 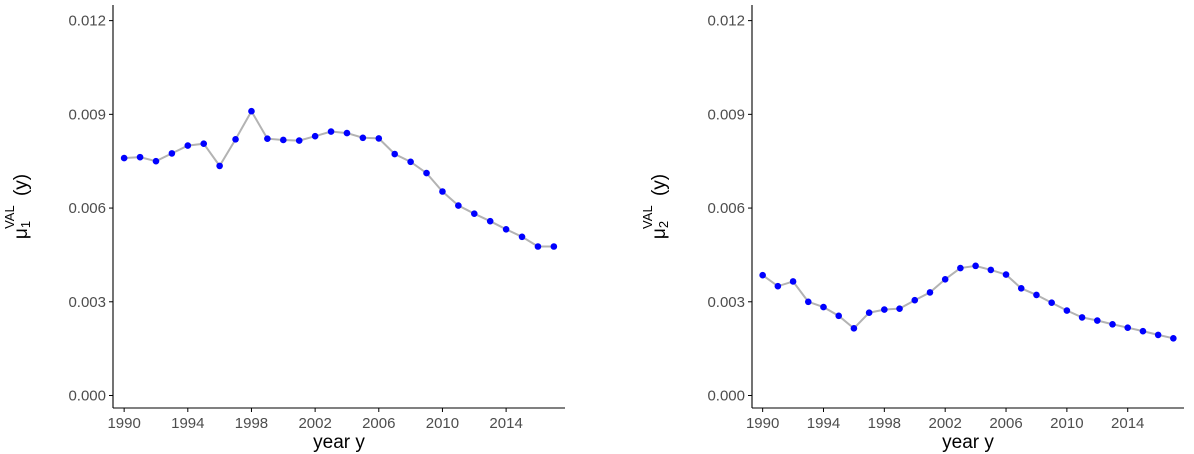 What do you see at coordinates (17, 206) in the screenshot?
I see `y-axis-title: μ1VAL (y)` at bounding box center [17, 206].